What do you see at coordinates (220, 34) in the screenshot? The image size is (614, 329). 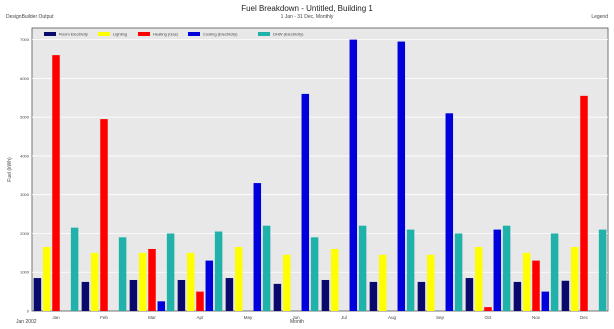 I see `legend-label-4: Cooling (Electricity)` at bounding box center [220, 34].